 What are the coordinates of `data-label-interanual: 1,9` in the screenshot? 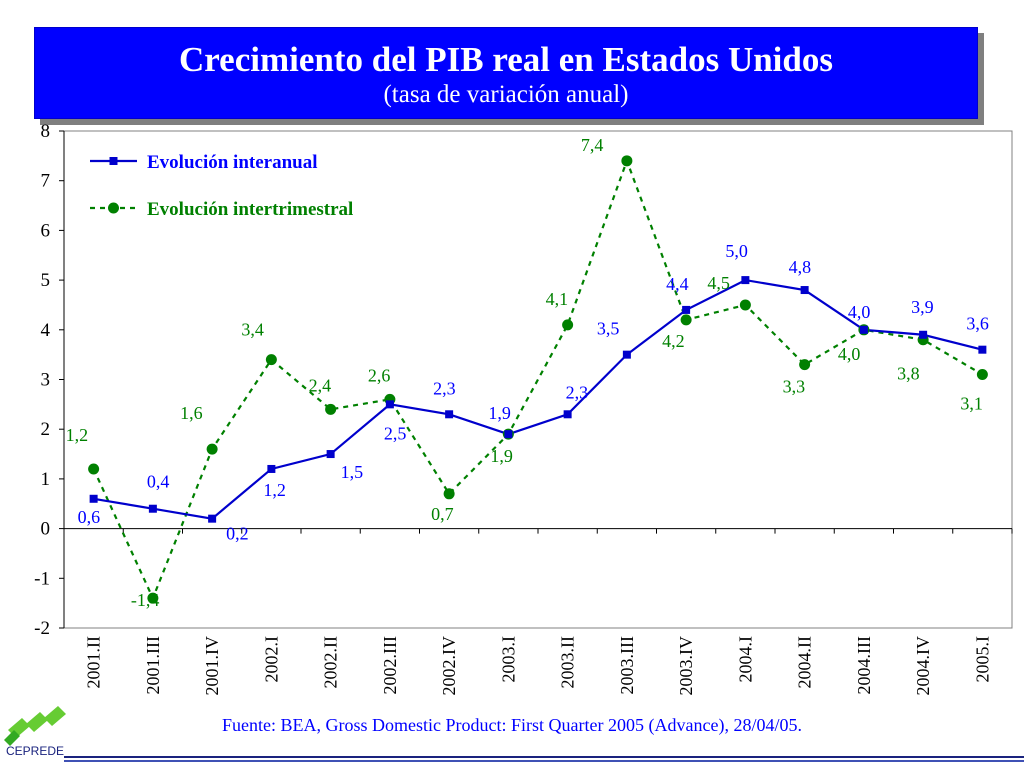 It's located at (499, 413).